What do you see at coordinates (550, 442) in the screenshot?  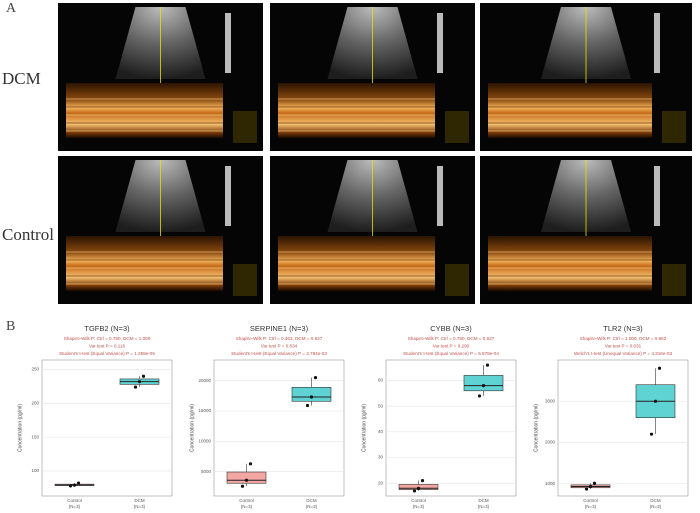 I see `y-tick-label: 2000` at bounding box center [550, 442].